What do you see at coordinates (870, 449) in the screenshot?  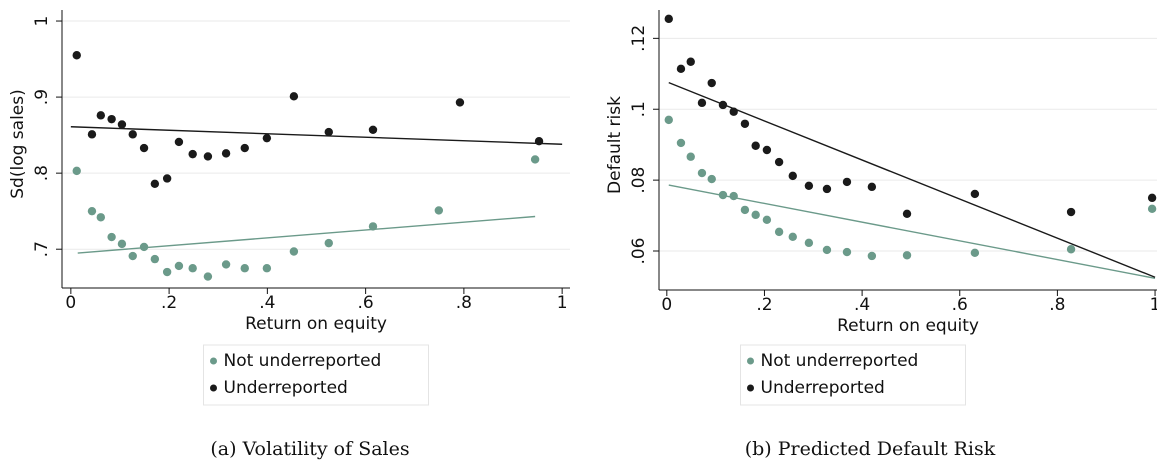 I see `caption: (b) Predicted Default Risk` at bounding box center [870, 449].